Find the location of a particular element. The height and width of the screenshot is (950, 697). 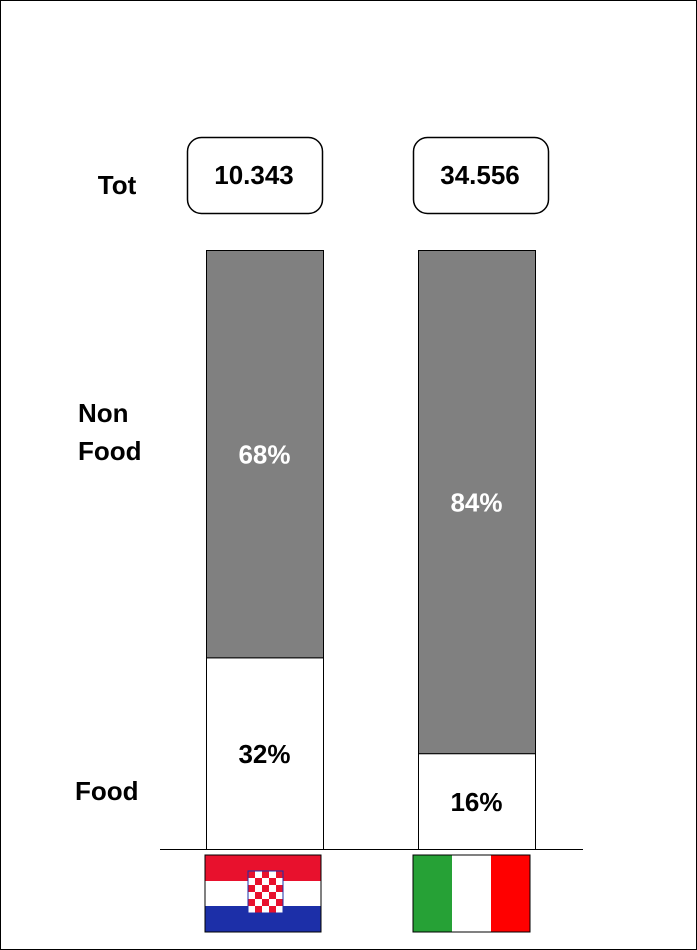

value-label: 68% is located at coordinates (264, 455).